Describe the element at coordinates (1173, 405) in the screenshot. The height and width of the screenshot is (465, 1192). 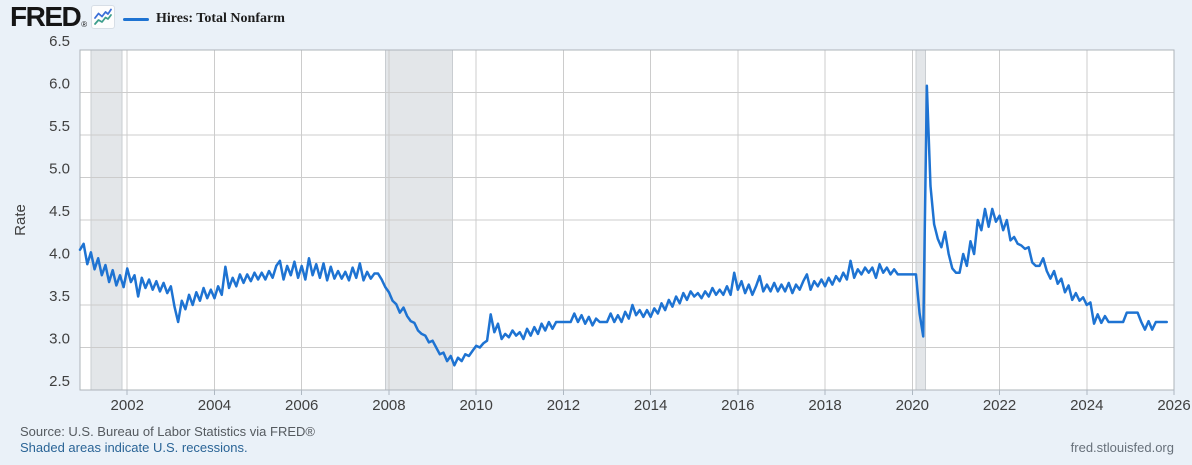
I see `x-tick-label: 2026` at that location.